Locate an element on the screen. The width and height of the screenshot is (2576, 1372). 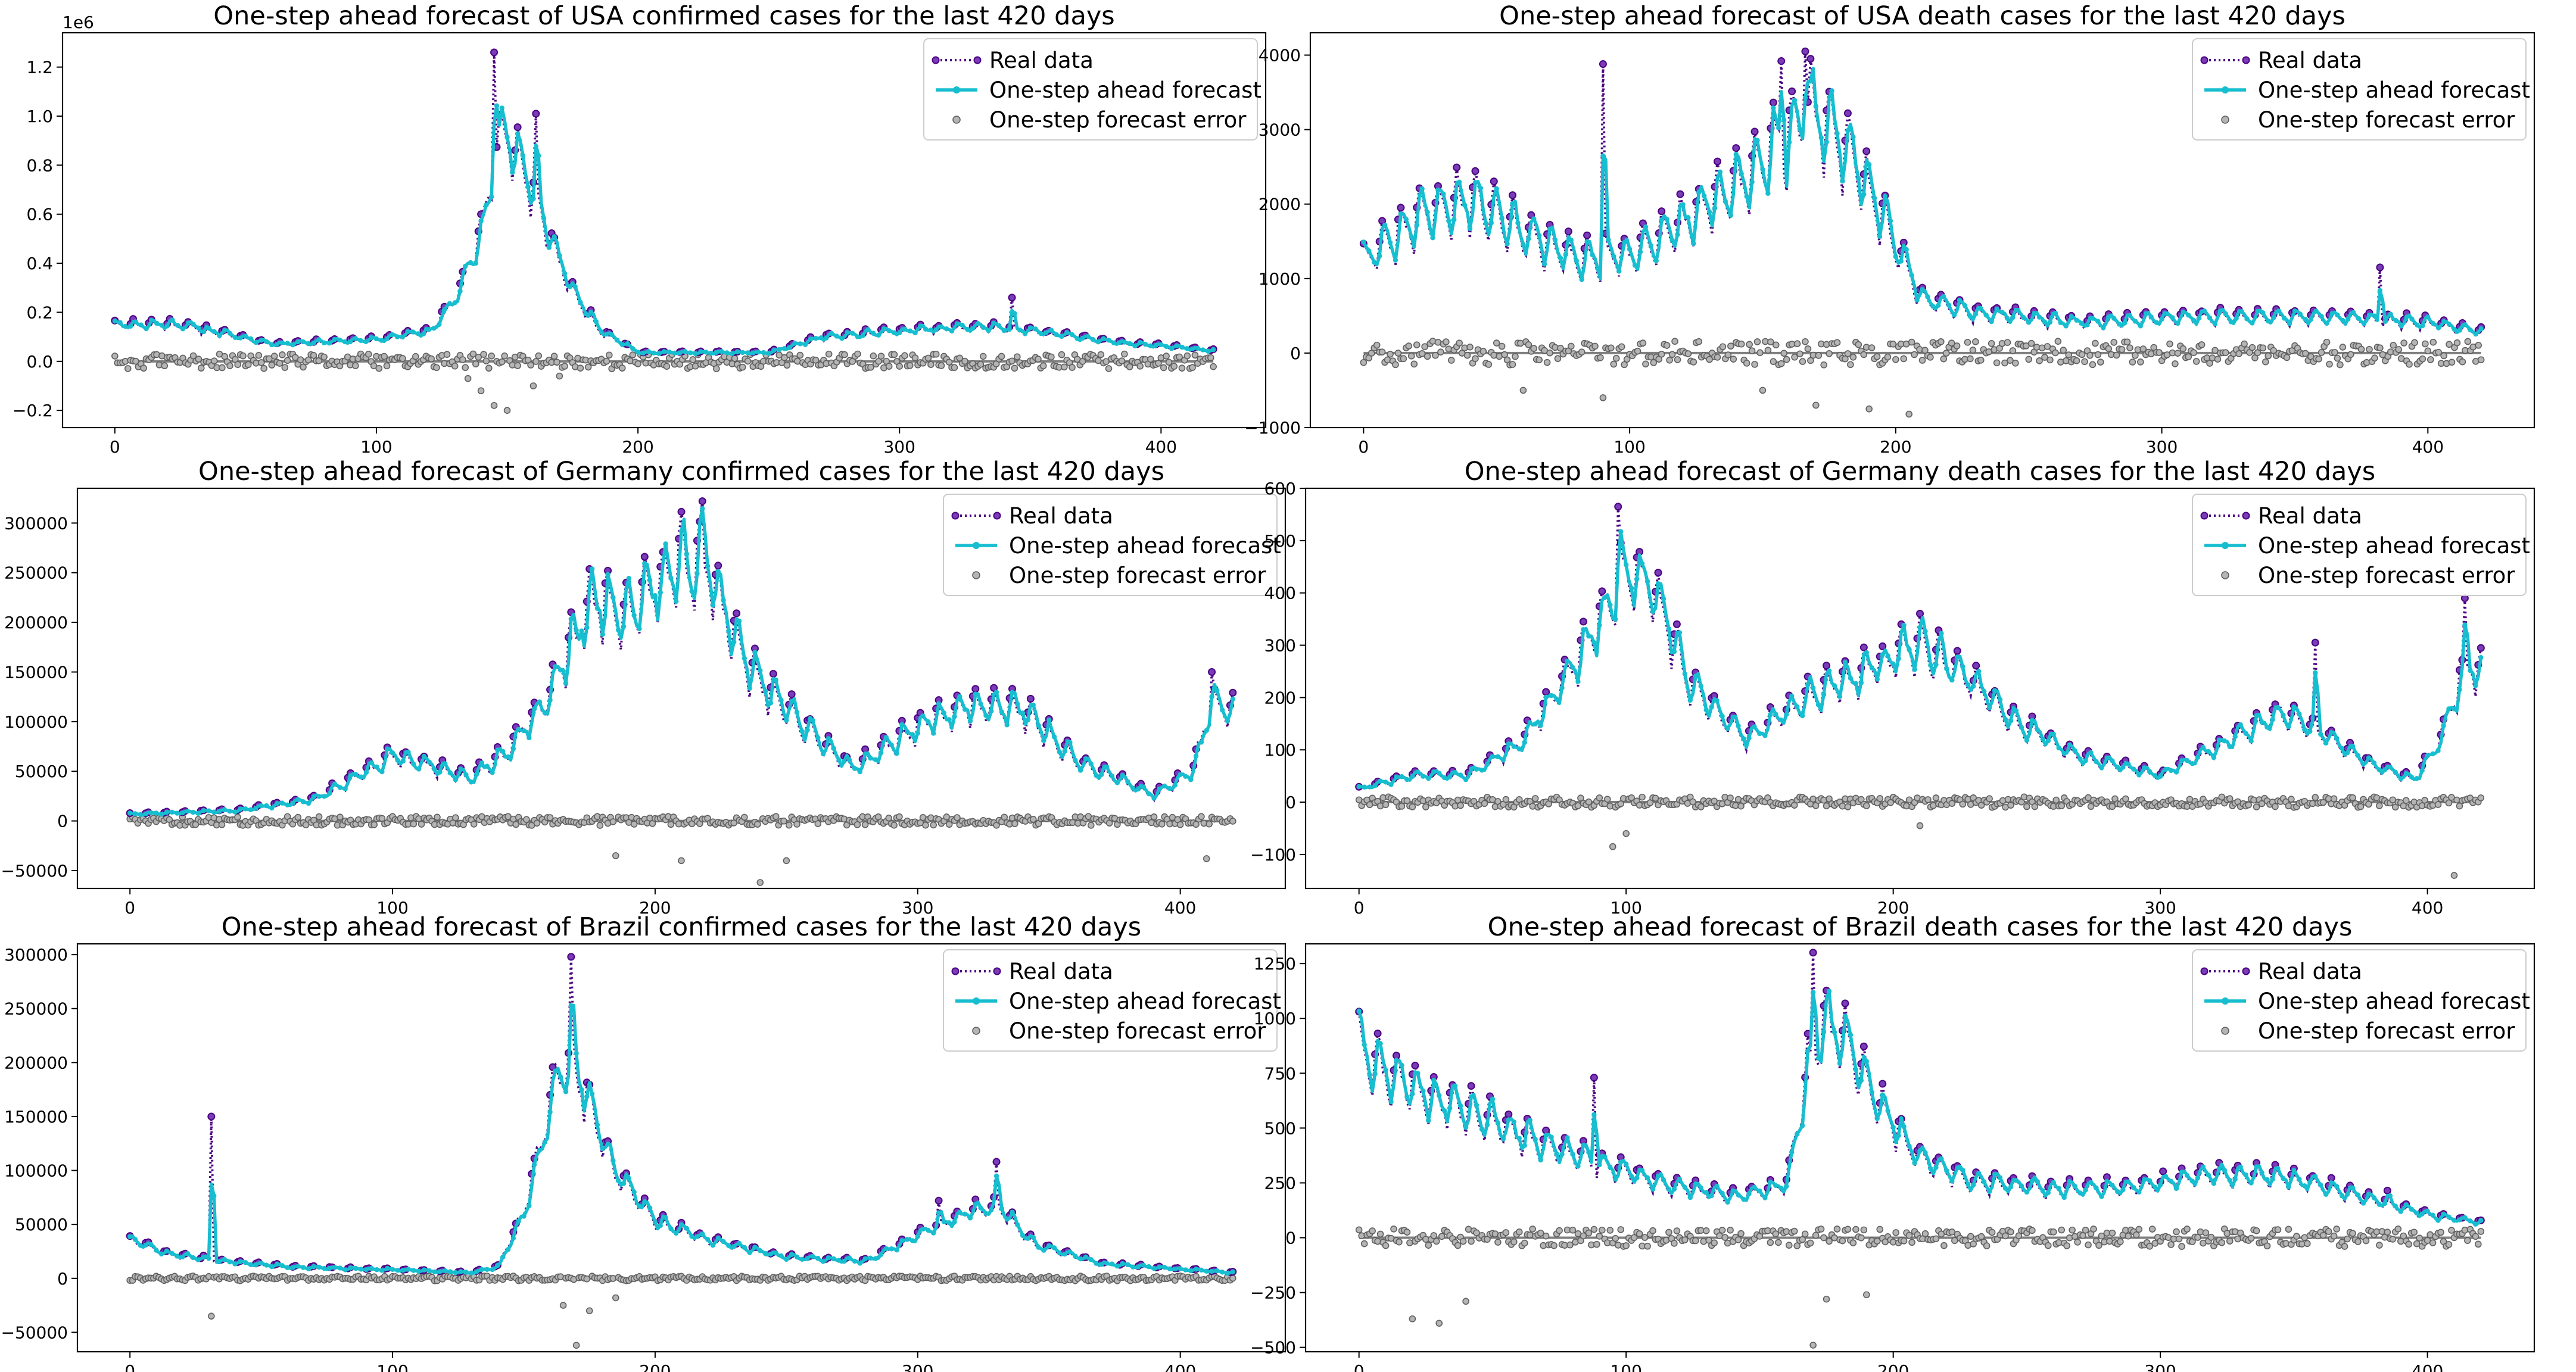
x-tick-label: 300 is located at coordinates (917, 908).